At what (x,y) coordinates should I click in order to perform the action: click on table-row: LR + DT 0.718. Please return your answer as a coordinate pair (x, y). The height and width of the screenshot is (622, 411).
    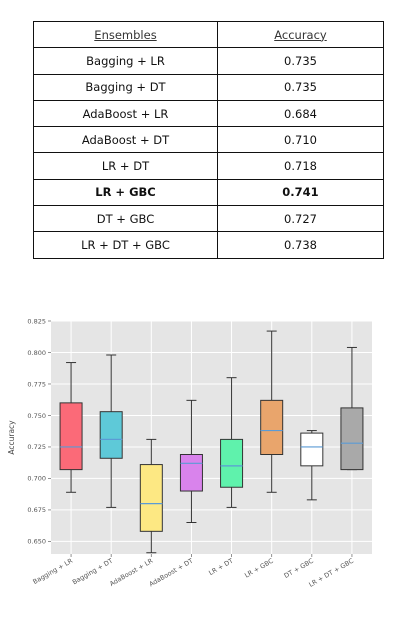
    Looking at the image, I should click on (208, 166).